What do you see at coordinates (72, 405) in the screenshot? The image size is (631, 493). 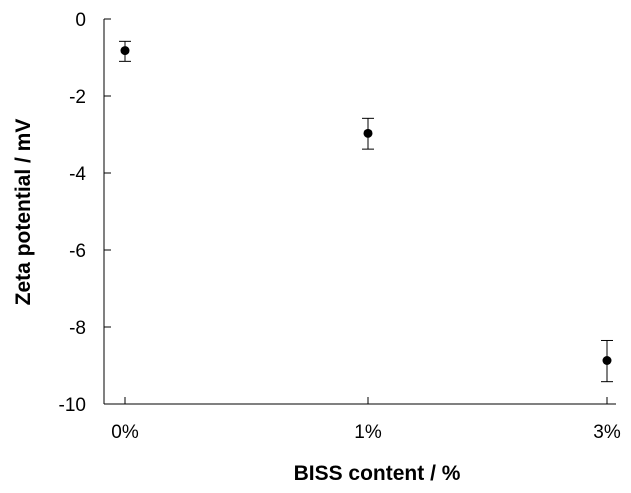 I see `y-tick-label: -10` at bounding box center [72, 405].